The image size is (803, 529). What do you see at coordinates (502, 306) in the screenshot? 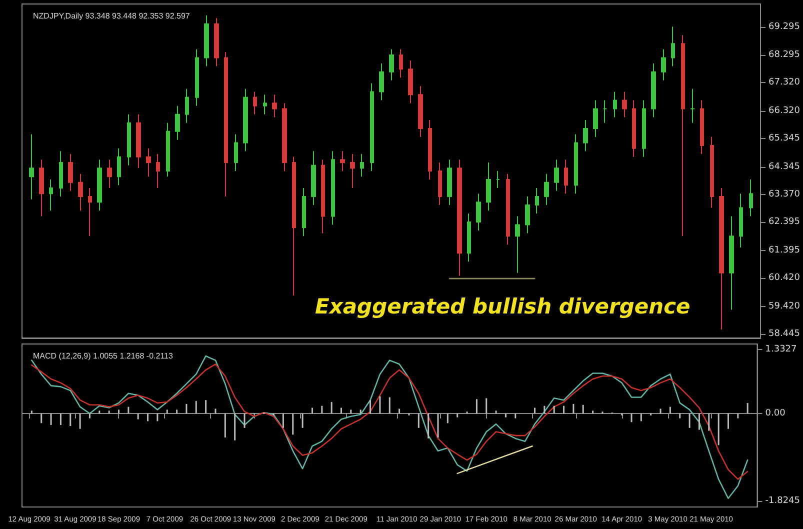
I see `annotation: Exaggerated bullish divergence` at bounding box center [502, 306].